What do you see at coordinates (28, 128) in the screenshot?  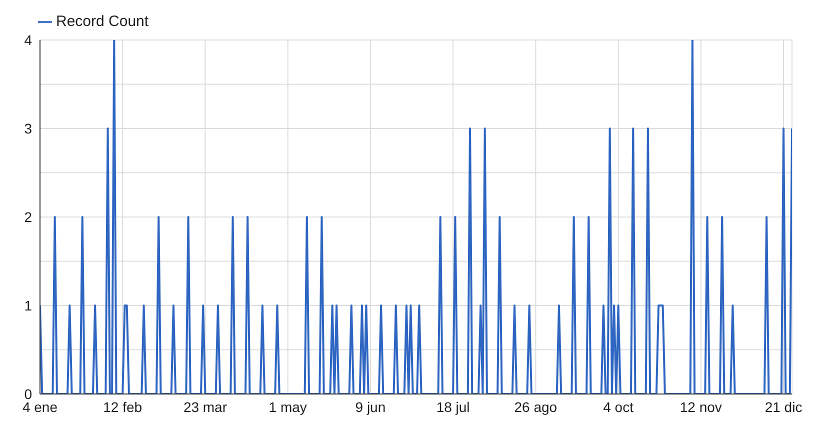 I see `y-tick-label: 3` at bounding box center [28, 128].